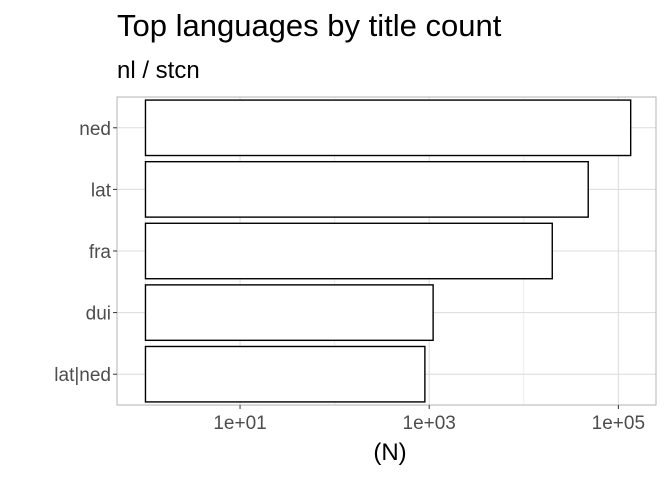  What do you see at coordinates (101, 190) in the screenshot?
I see `y-tick-label: lat` at bounding box center [101, 190].